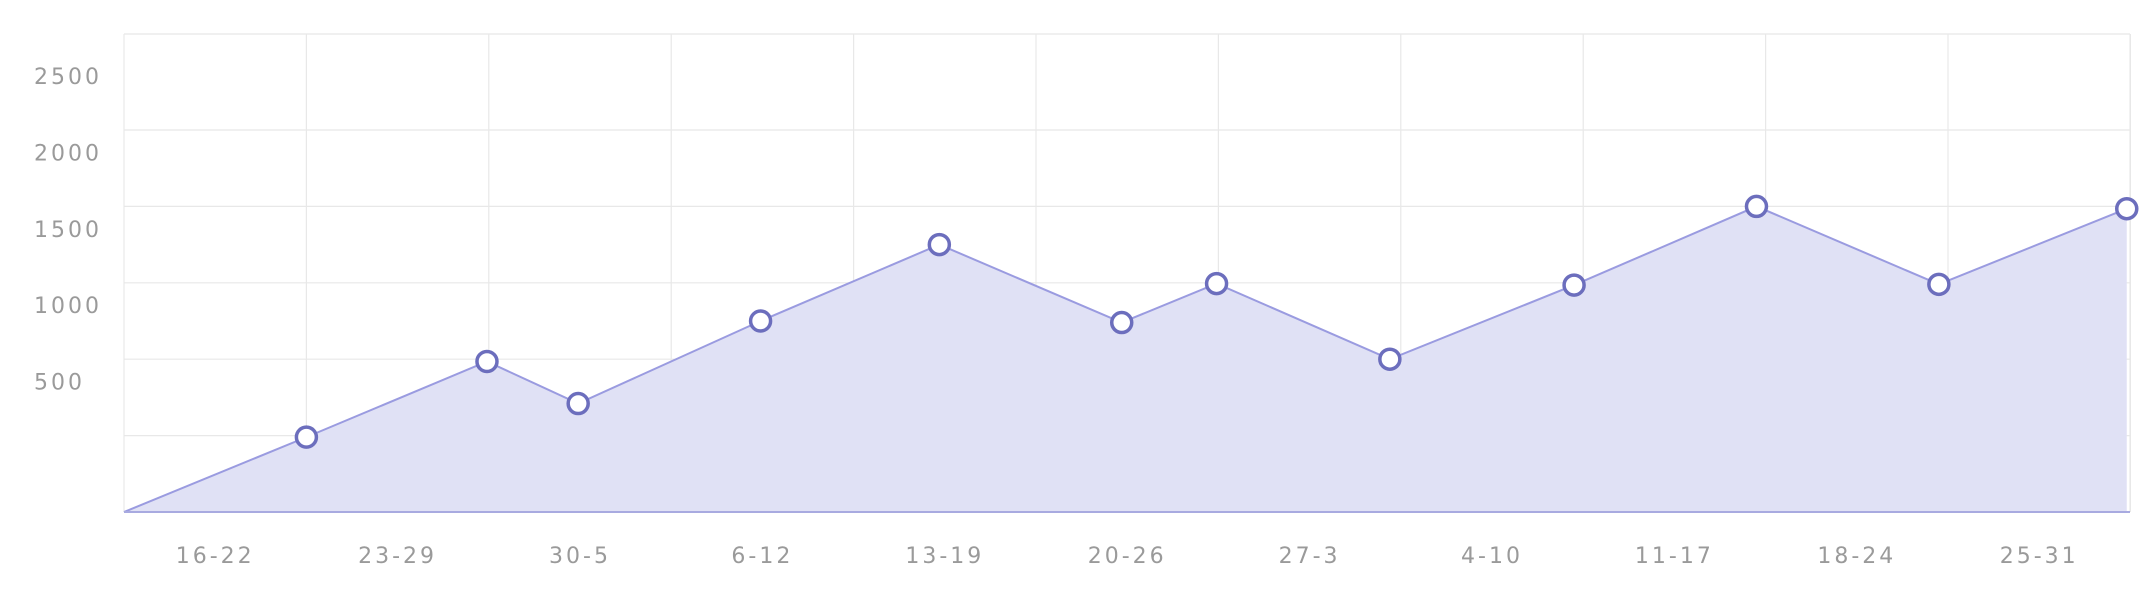 This screenshot has height=598, width=2156. Describe the element at coordinates (1492, 556) in the screenshot. I see `x-tick-label: 4-10` at that location.